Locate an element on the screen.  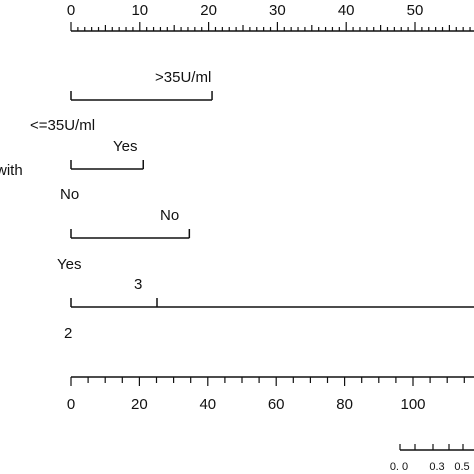
points-tick-label: 20 is located at coordinates (208, 10).